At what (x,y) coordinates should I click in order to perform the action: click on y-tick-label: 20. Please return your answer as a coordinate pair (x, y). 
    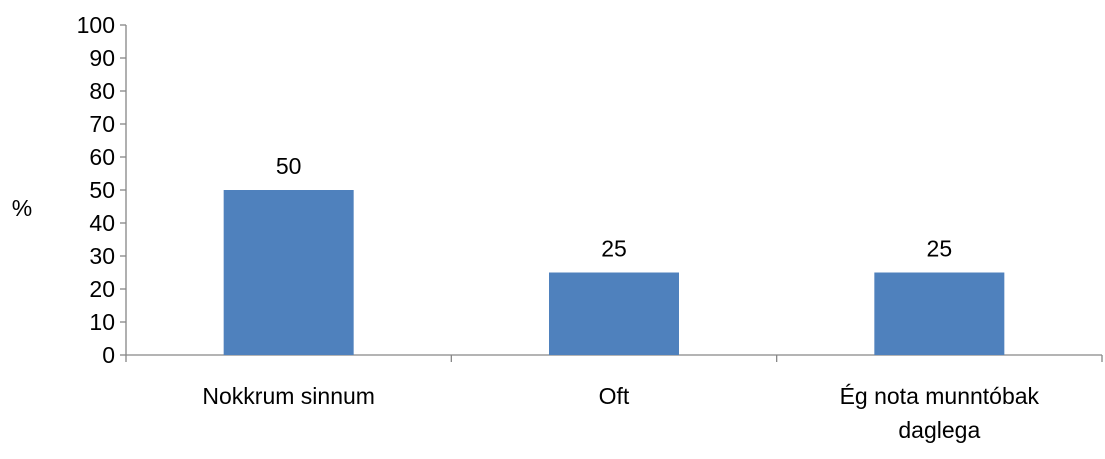
    Looking at the image, I should click on (102, 289).